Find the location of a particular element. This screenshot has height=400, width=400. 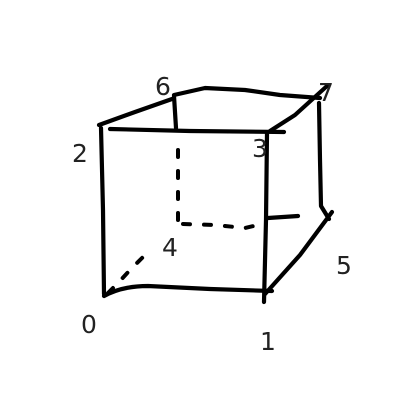

edge-4-5-tail is located at coordinates (283, 217).